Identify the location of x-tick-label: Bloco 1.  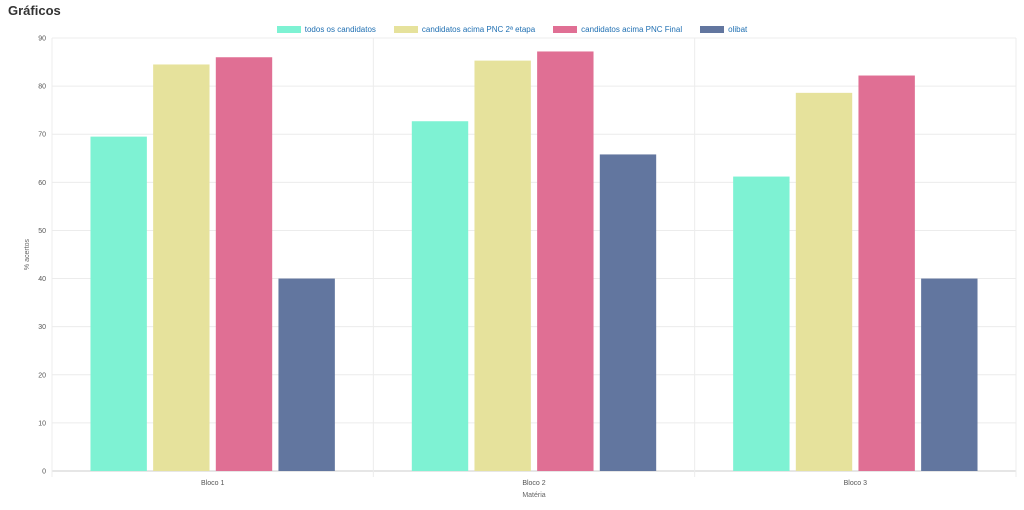
(212, 483).